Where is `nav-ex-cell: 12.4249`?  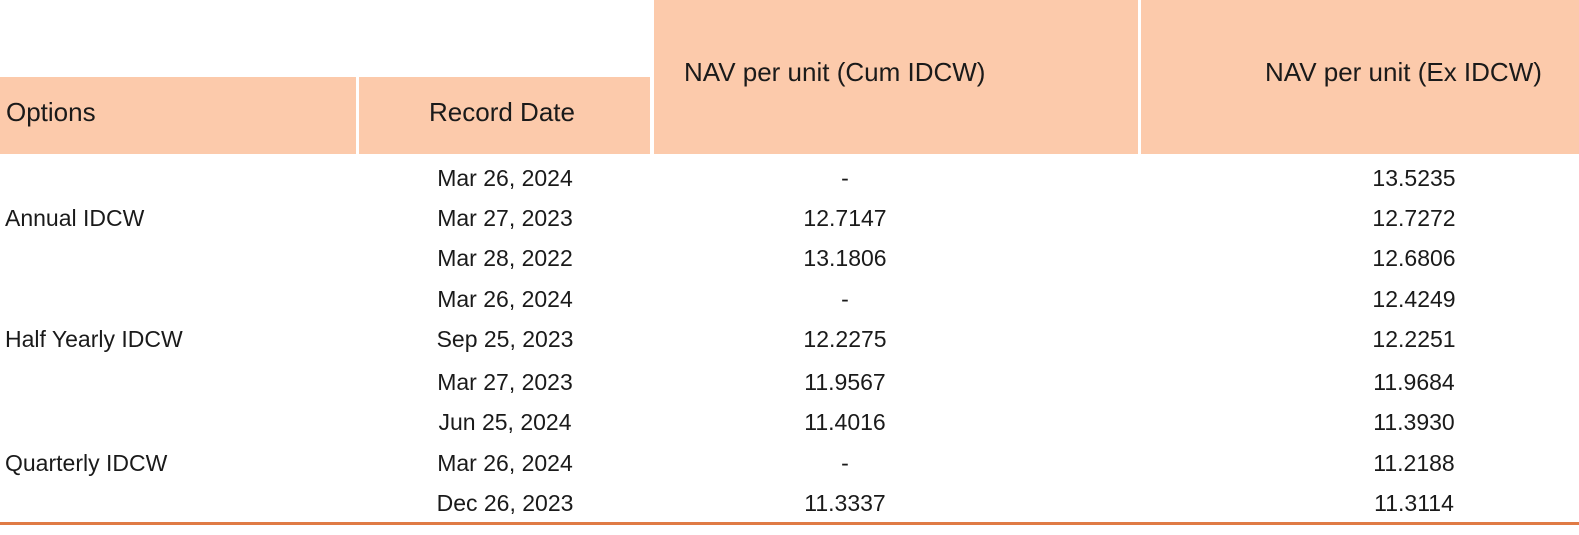
nav-ex-cell: 12.4249 is located at coordinates (1414, 299).